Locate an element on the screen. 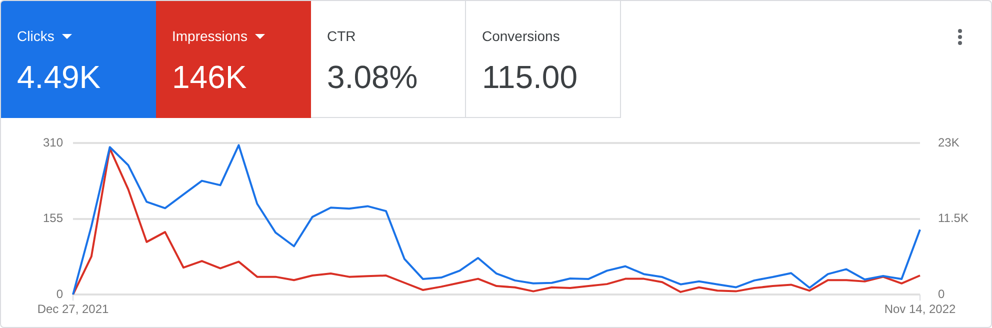  y2-tick-label: 23K is located at coordinates (949, 143).